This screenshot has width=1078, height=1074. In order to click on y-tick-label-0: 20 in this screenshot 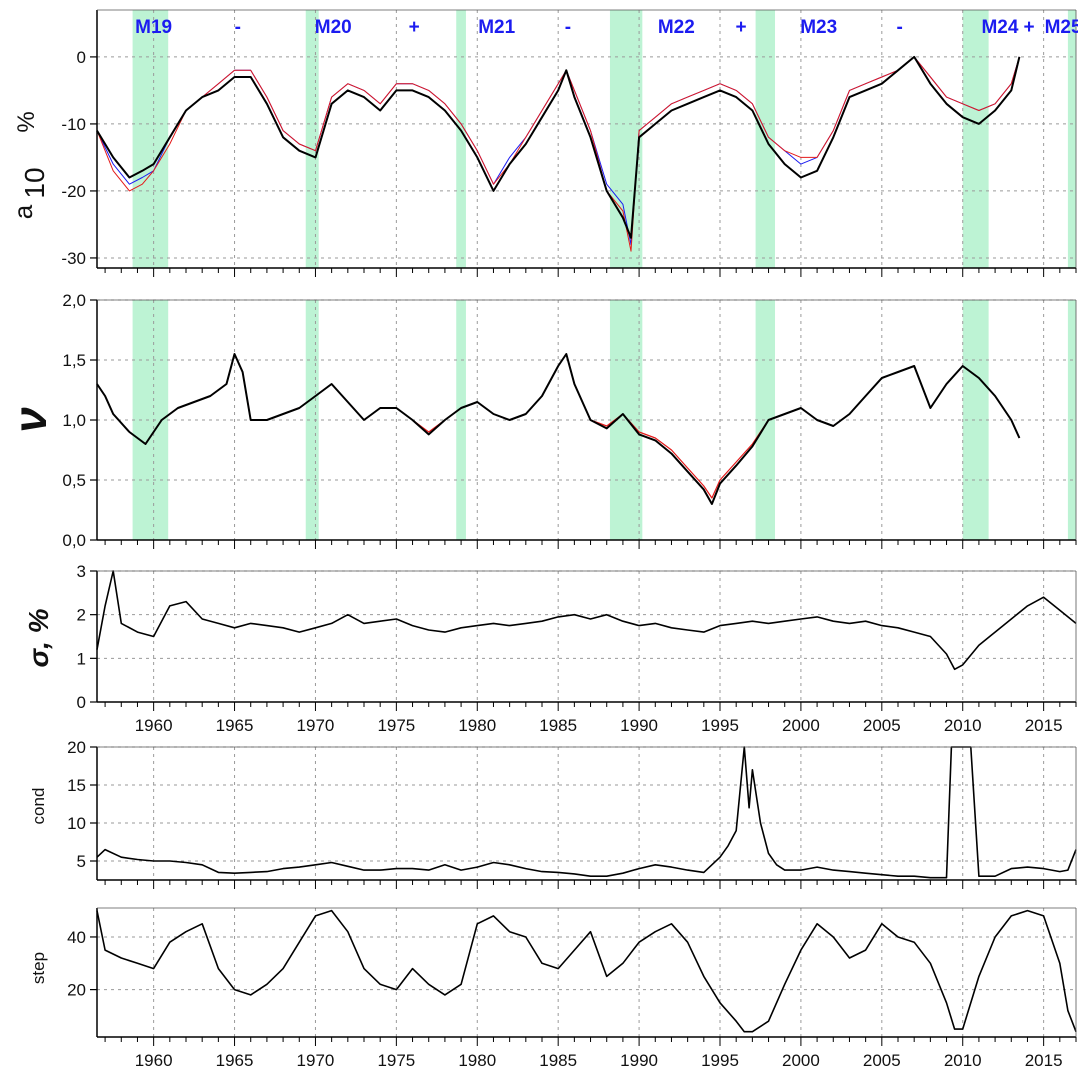, I will do `click(76, 990)`.